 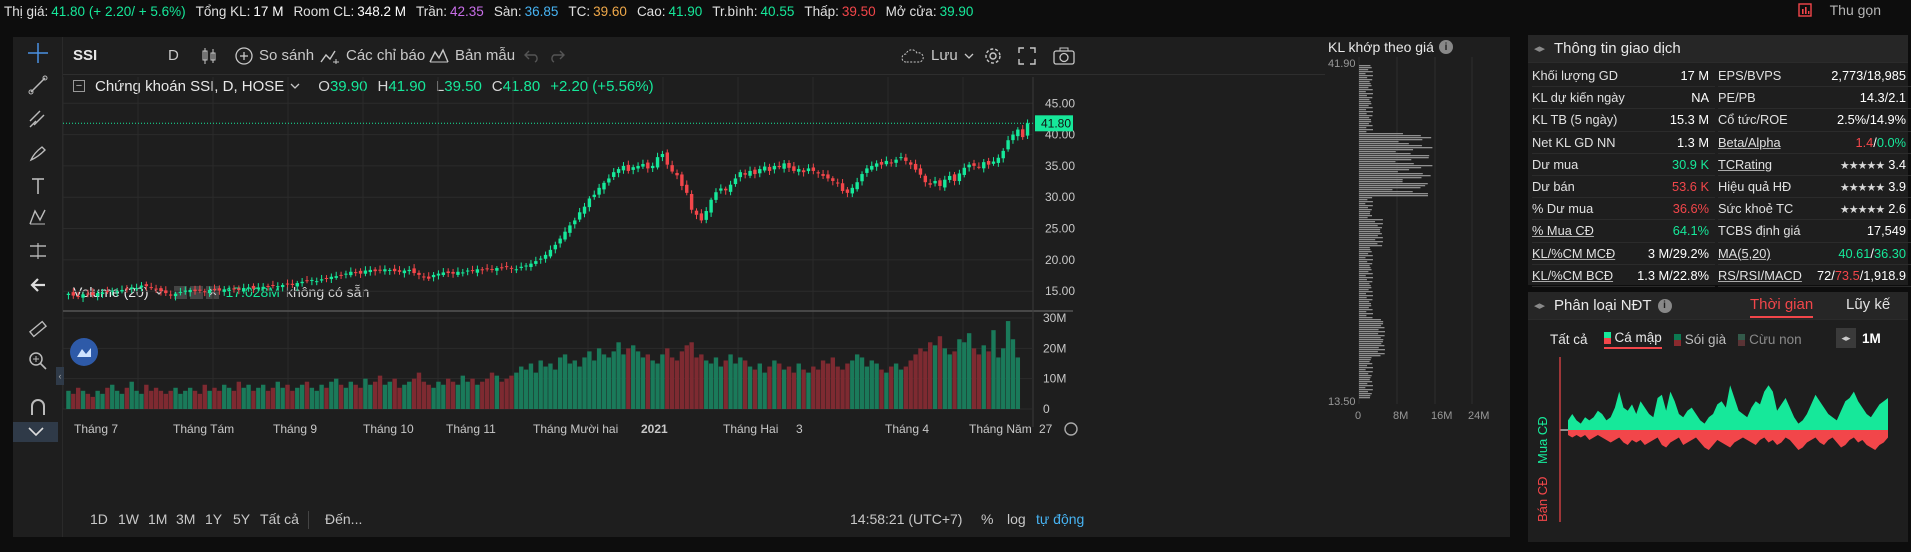 What do you see at coordinates (85, 55) in the screenshot?
I see `symbol-input: SSI` at bounding box center [85, 55].